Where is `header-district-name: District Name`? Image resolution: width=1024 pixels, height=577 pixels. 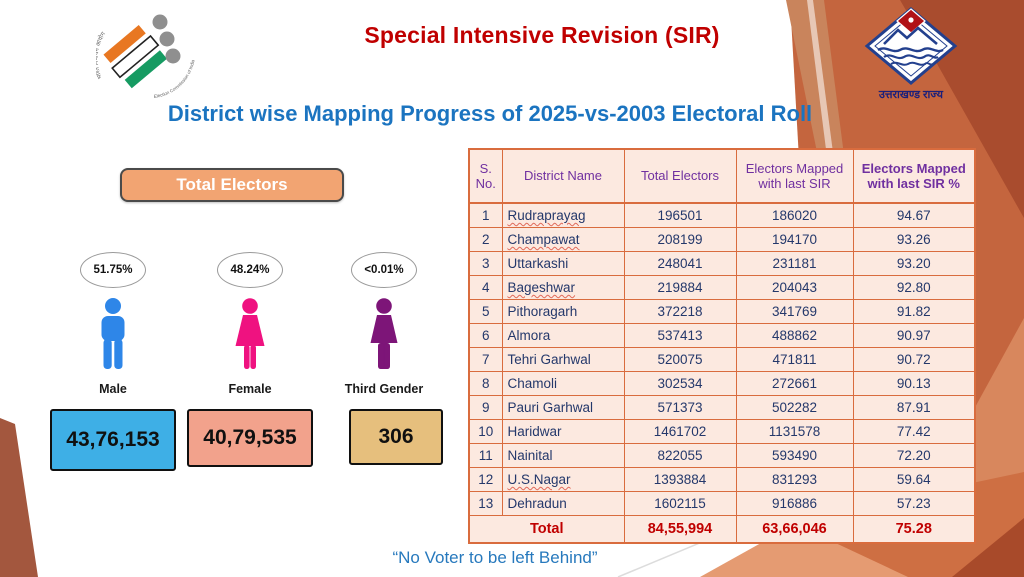
header-district-name: District Name is located at coordinates (563, 176).